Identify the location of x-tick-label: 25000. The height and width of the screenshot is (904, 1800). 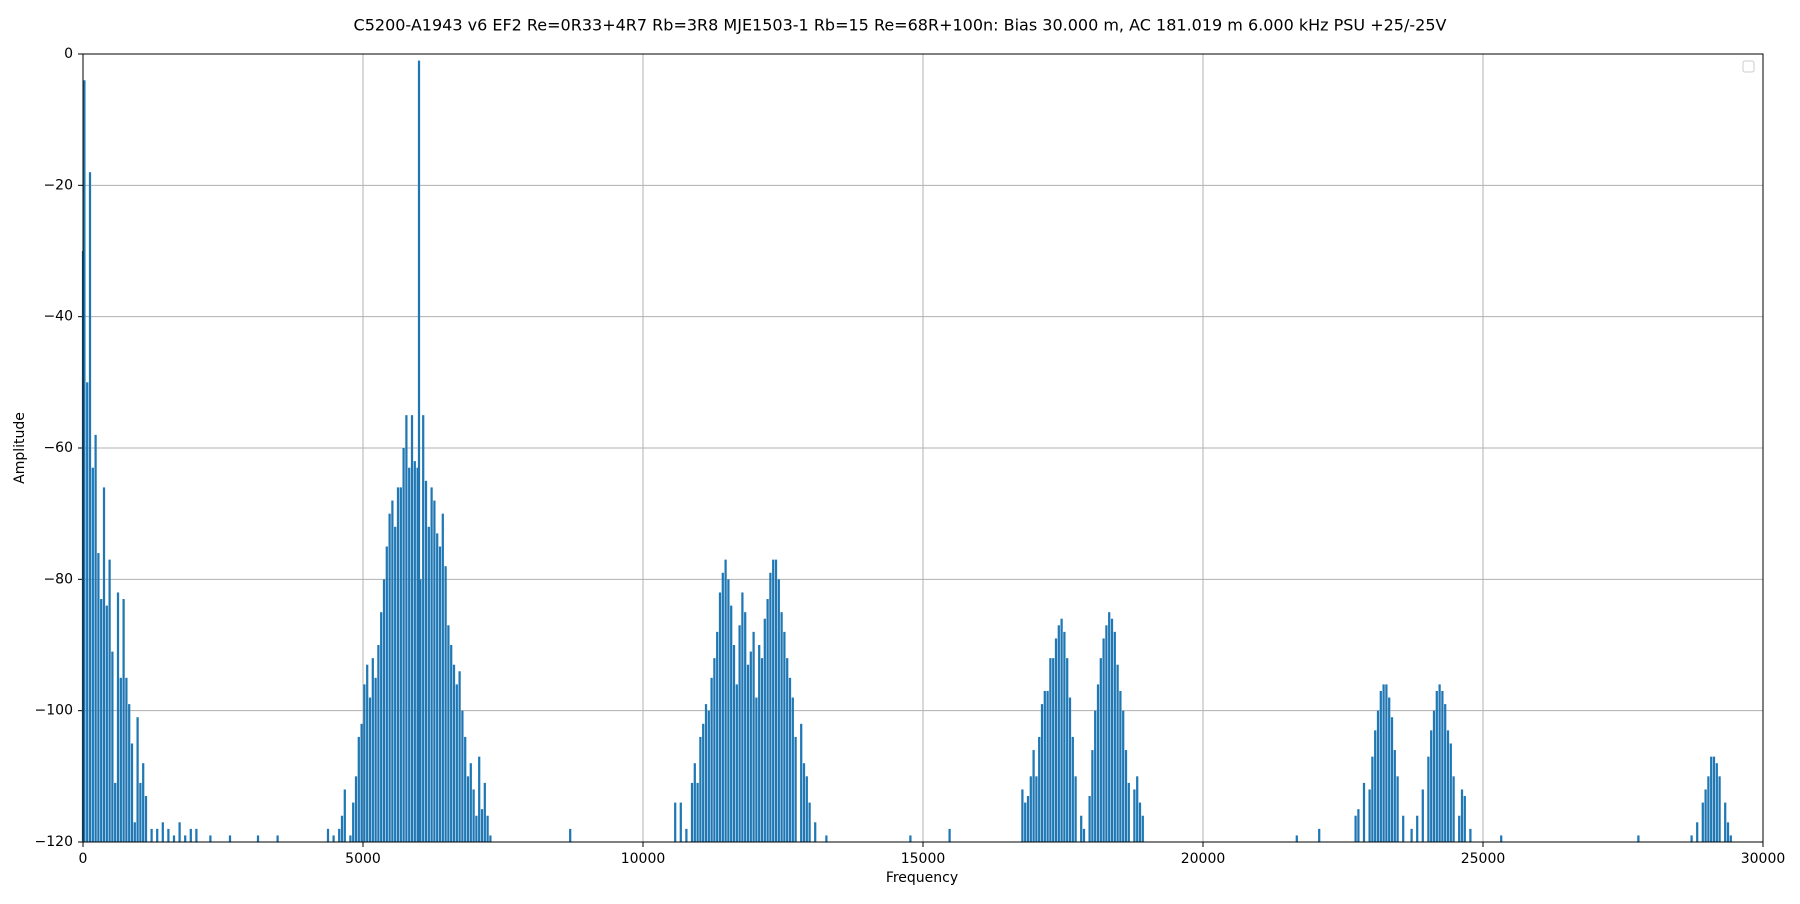
(1483, 859).